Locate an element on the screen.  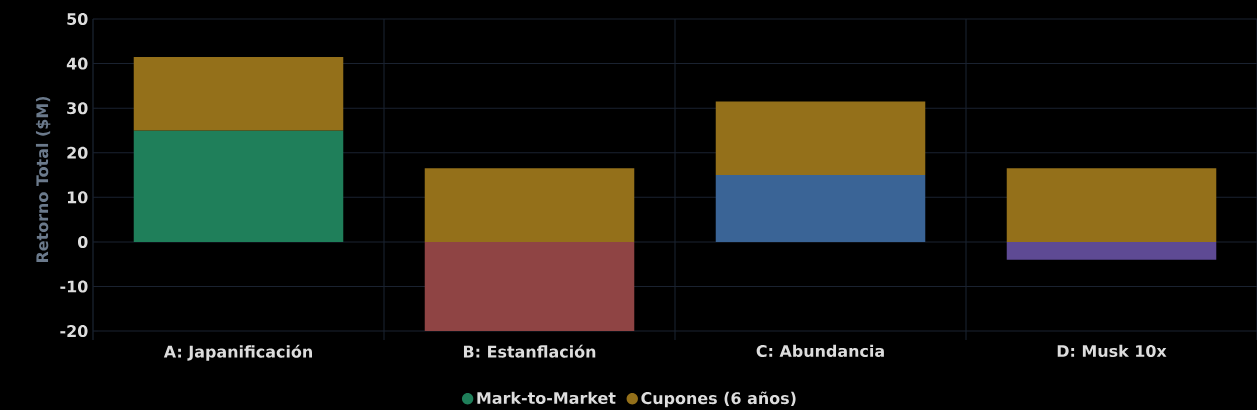
y-tick-label: 0 is located at coordinates (82, 241).